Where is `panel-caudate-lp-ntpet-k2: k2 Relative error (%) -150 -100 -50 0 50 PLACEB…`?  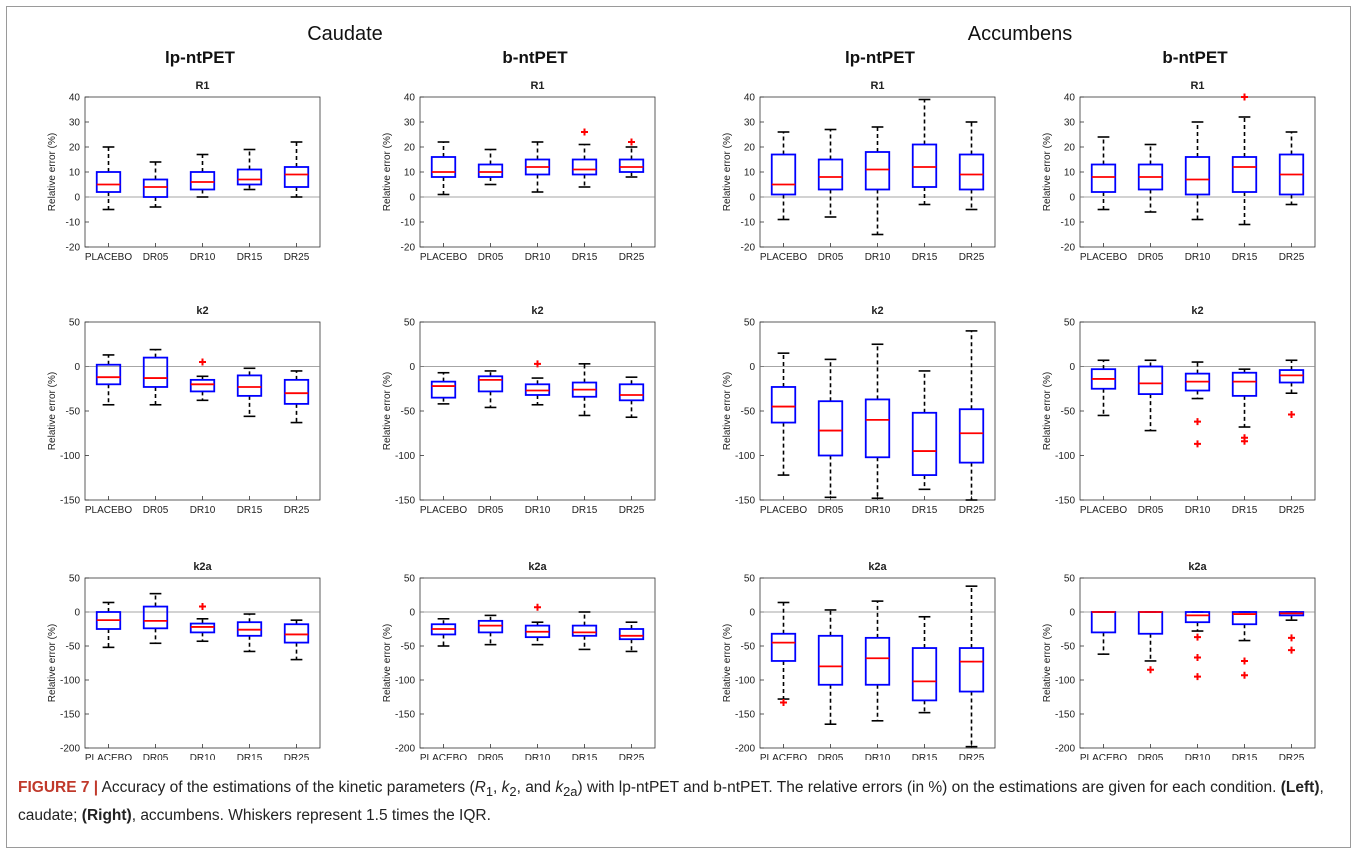
panel-caudate-lp-ntpet-k2: k2 Relative error (%) -150 -100 -50 0 50 PLACEB… is located at coordinates (184, 410).